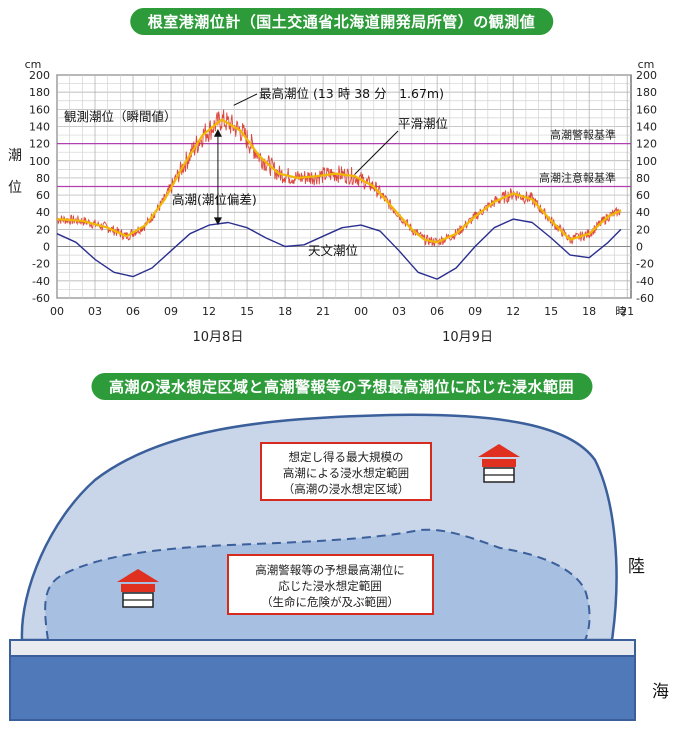  I want to click on box-warning-line-3: （生命に危険が及ぶ範囲）, so click(330, 602).